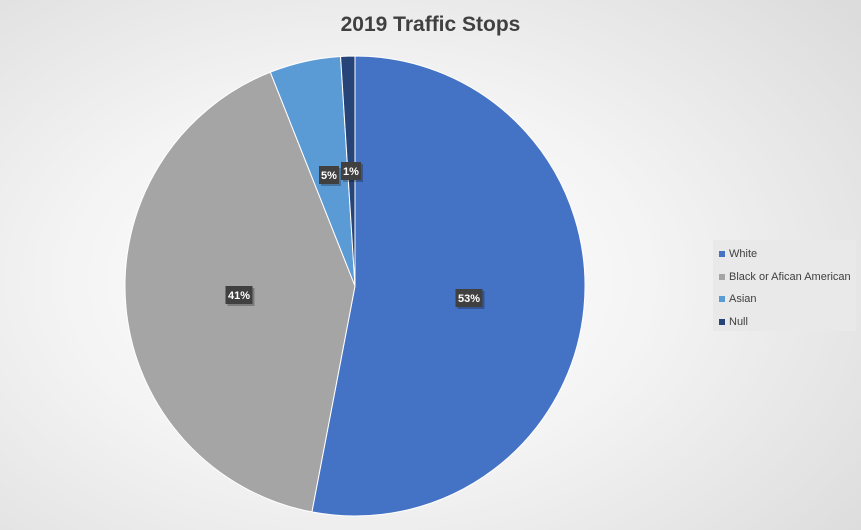 The height and width of the screenshot is (530, 861). I want to click on data-label-black-or-african-american: 41%, so click(240, 296).